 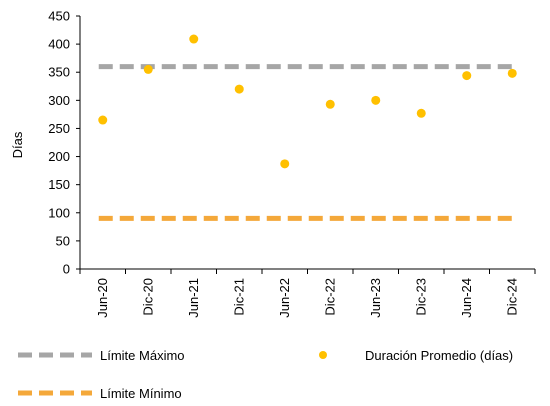 What do you see at coordinates (323, 355) in the screenshot?
I see `legend-swatch-duration` at bounding box center [323, 355].